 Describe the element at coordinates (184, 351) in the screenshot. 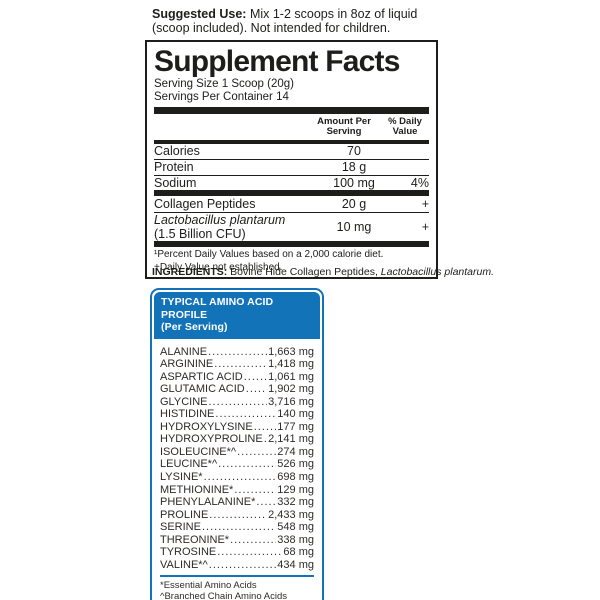

I see `amino-name: ALANINE` at that location.